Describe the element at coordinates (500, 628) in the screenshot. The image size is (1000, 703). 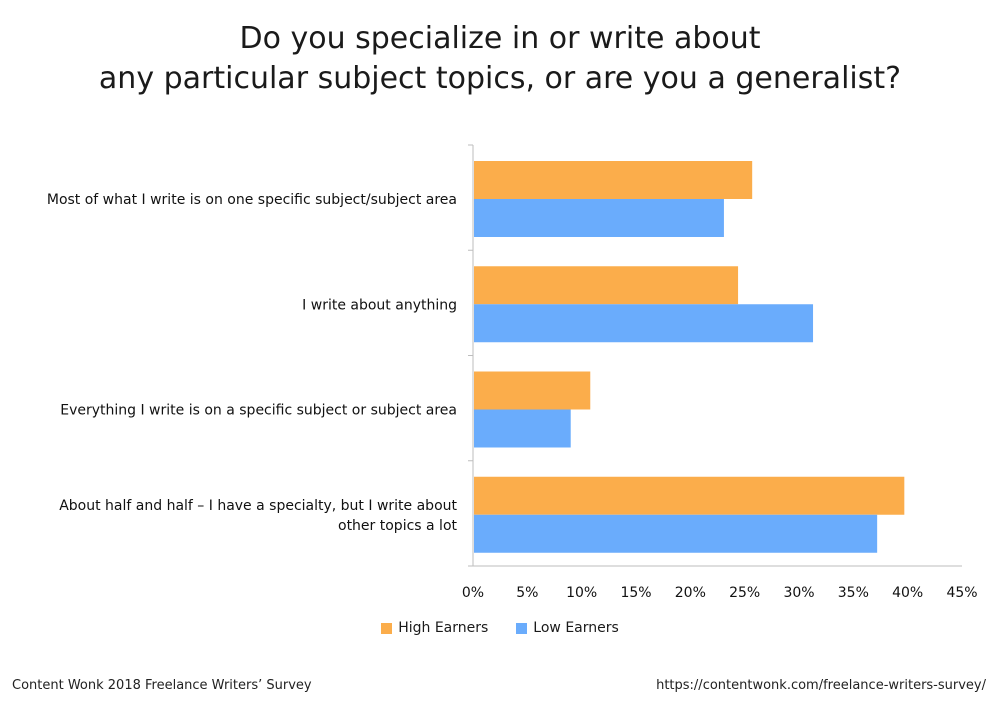
I see `legend: High Earners Low Earners` at that location.